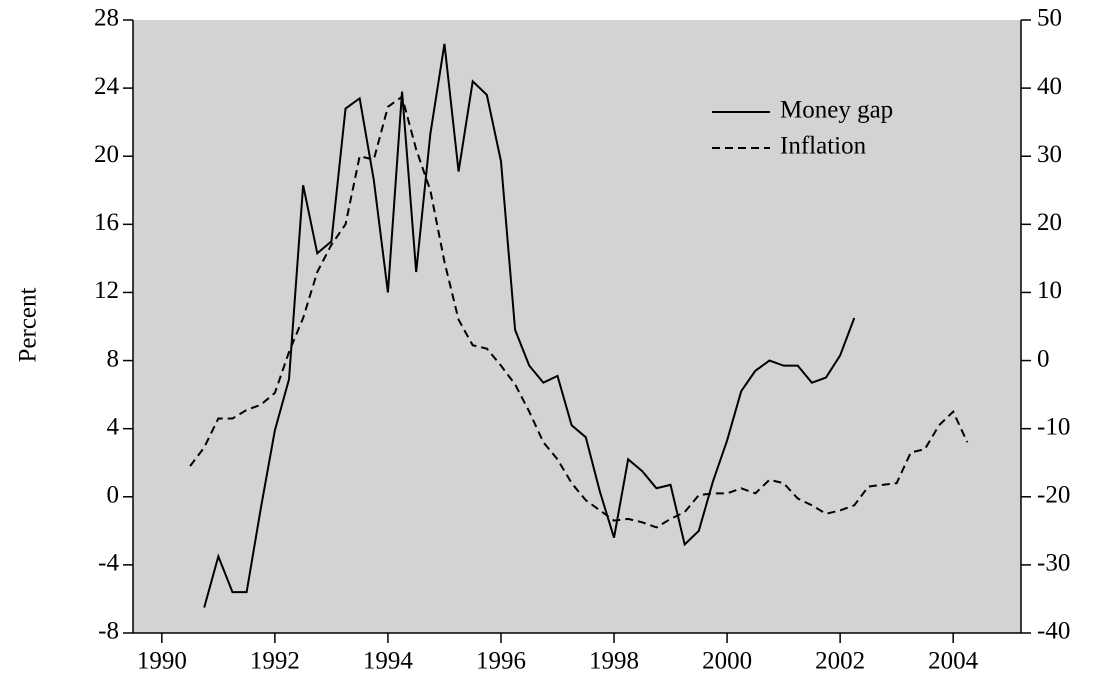  What do you see at coordinates (614, 661) in the screenshot?
I see `x-tick-label: 1998` at bounding box center [614, 661].